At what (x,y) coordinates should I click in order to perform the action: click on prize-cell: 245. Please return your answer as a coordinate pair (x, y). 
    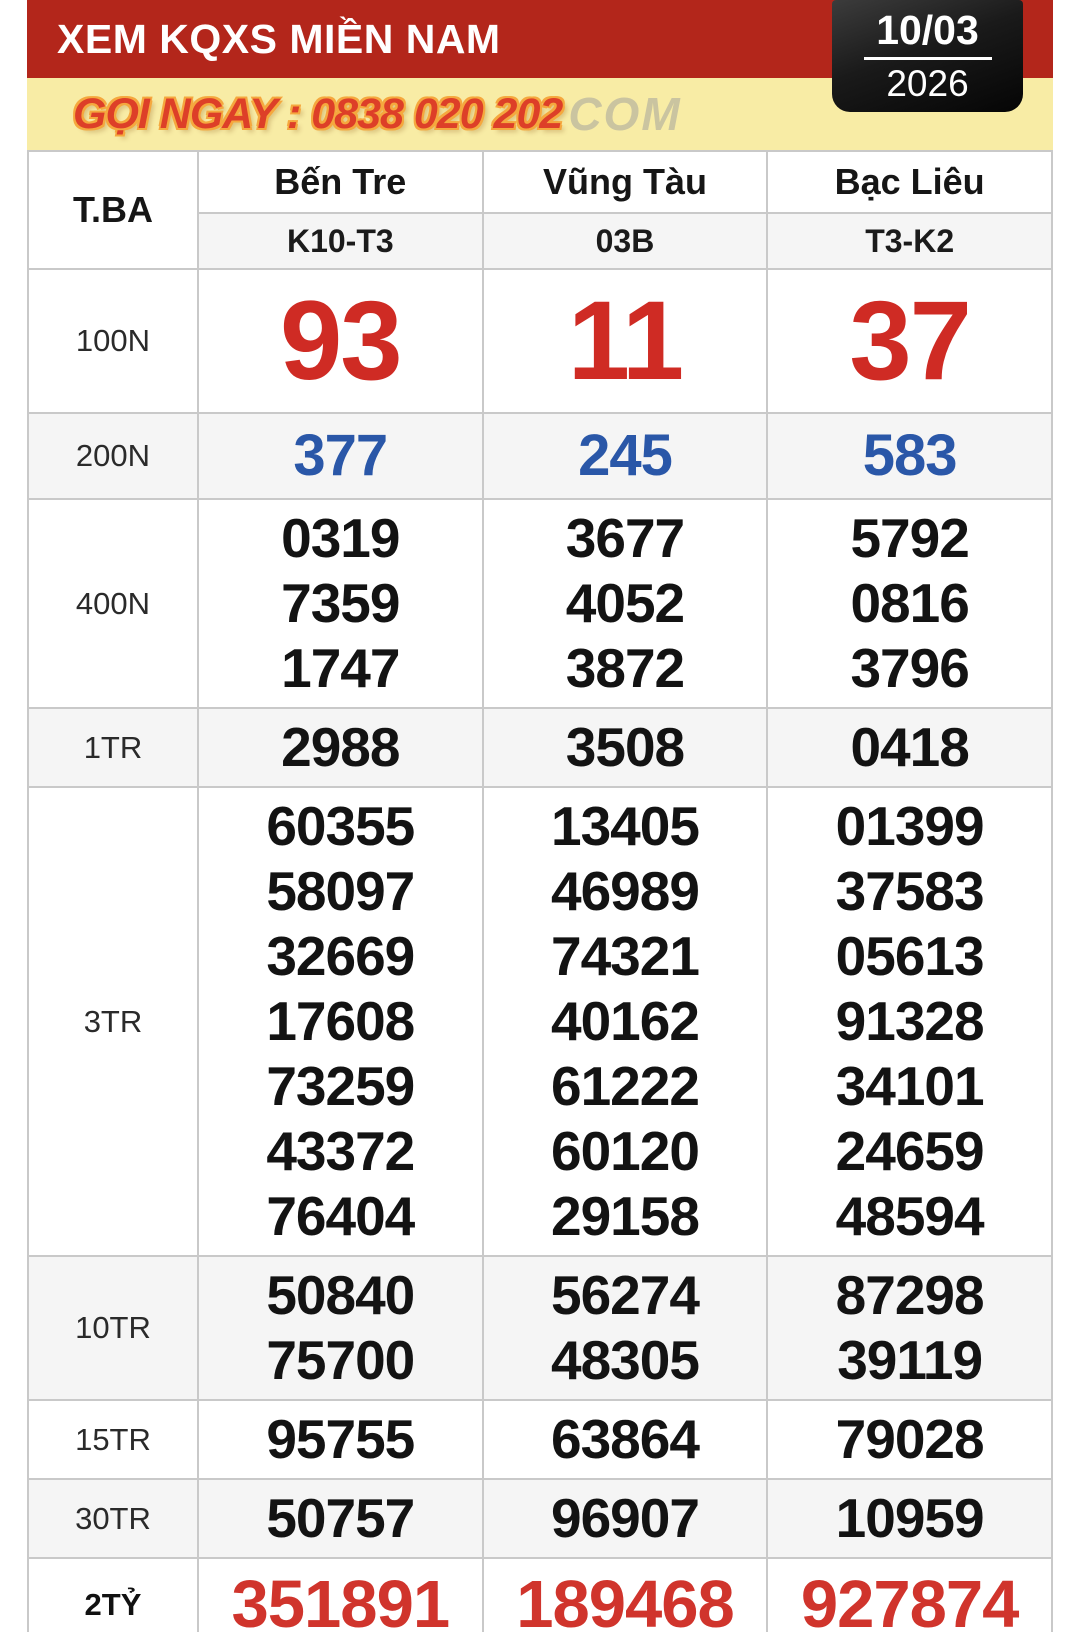
    Looking at the image, I should click on (625, 456).